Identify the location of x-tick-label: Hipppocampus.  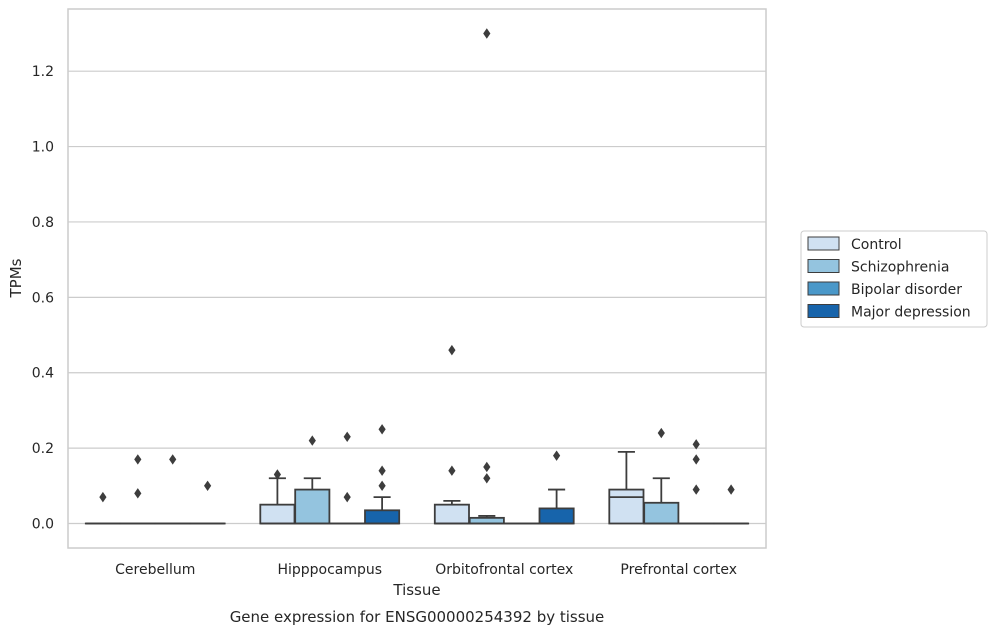
(329, 570).